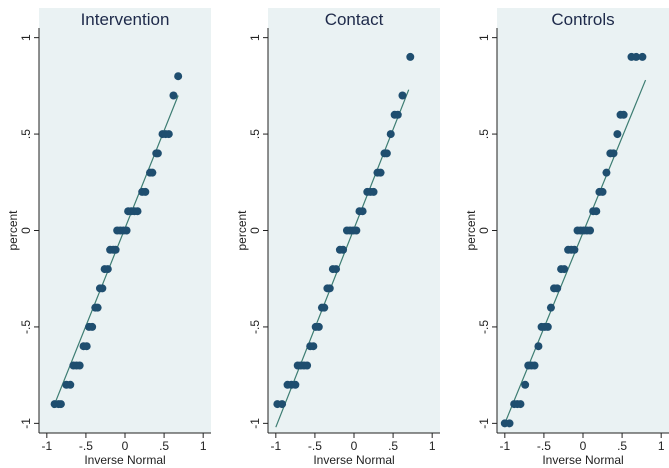 Image resolution: width=669 pixels, height=468 pixels. I want to click on panel-title: Controls, so click(582, 19).